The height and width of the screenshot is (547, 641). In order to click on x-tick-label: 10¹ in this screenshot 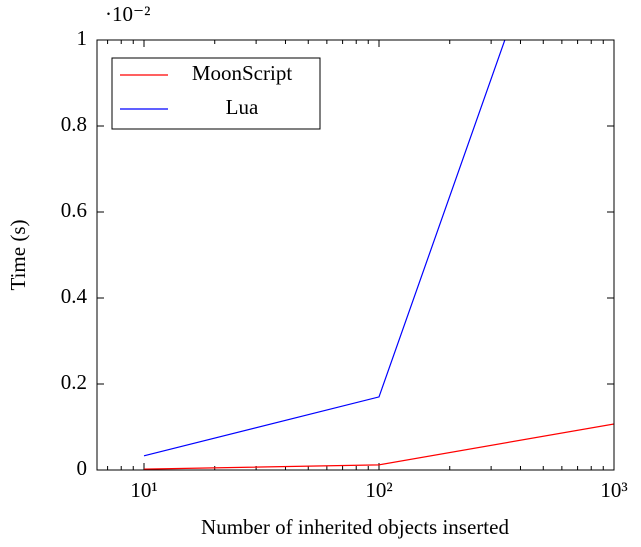, I will do `click(143, 490)`.